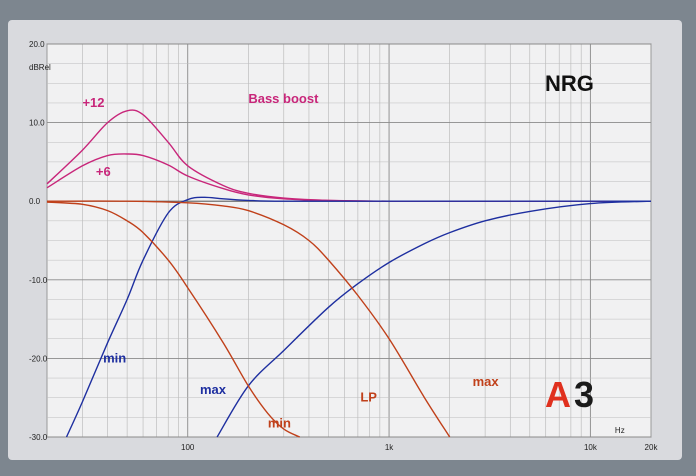 The height and width of the screenshot is (476, 696). Describe the element at coordinates (569, 243) in the screenshot. I see `brand-layer: NRG A 3` at that location.